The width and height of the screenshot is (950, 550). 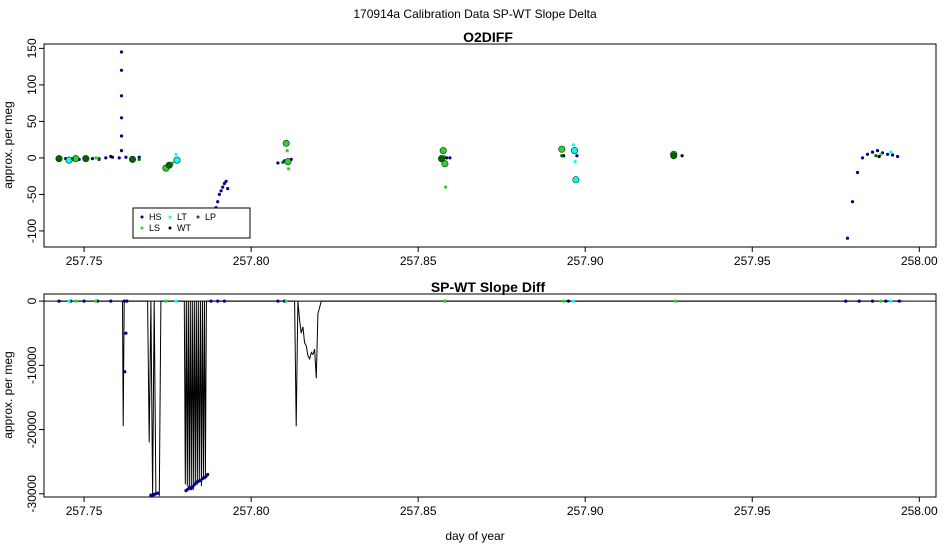 What do you see at coordinates (142, 228) in the screenshot?
I see `legend-marker-ls` at bounding box center [142, 228].